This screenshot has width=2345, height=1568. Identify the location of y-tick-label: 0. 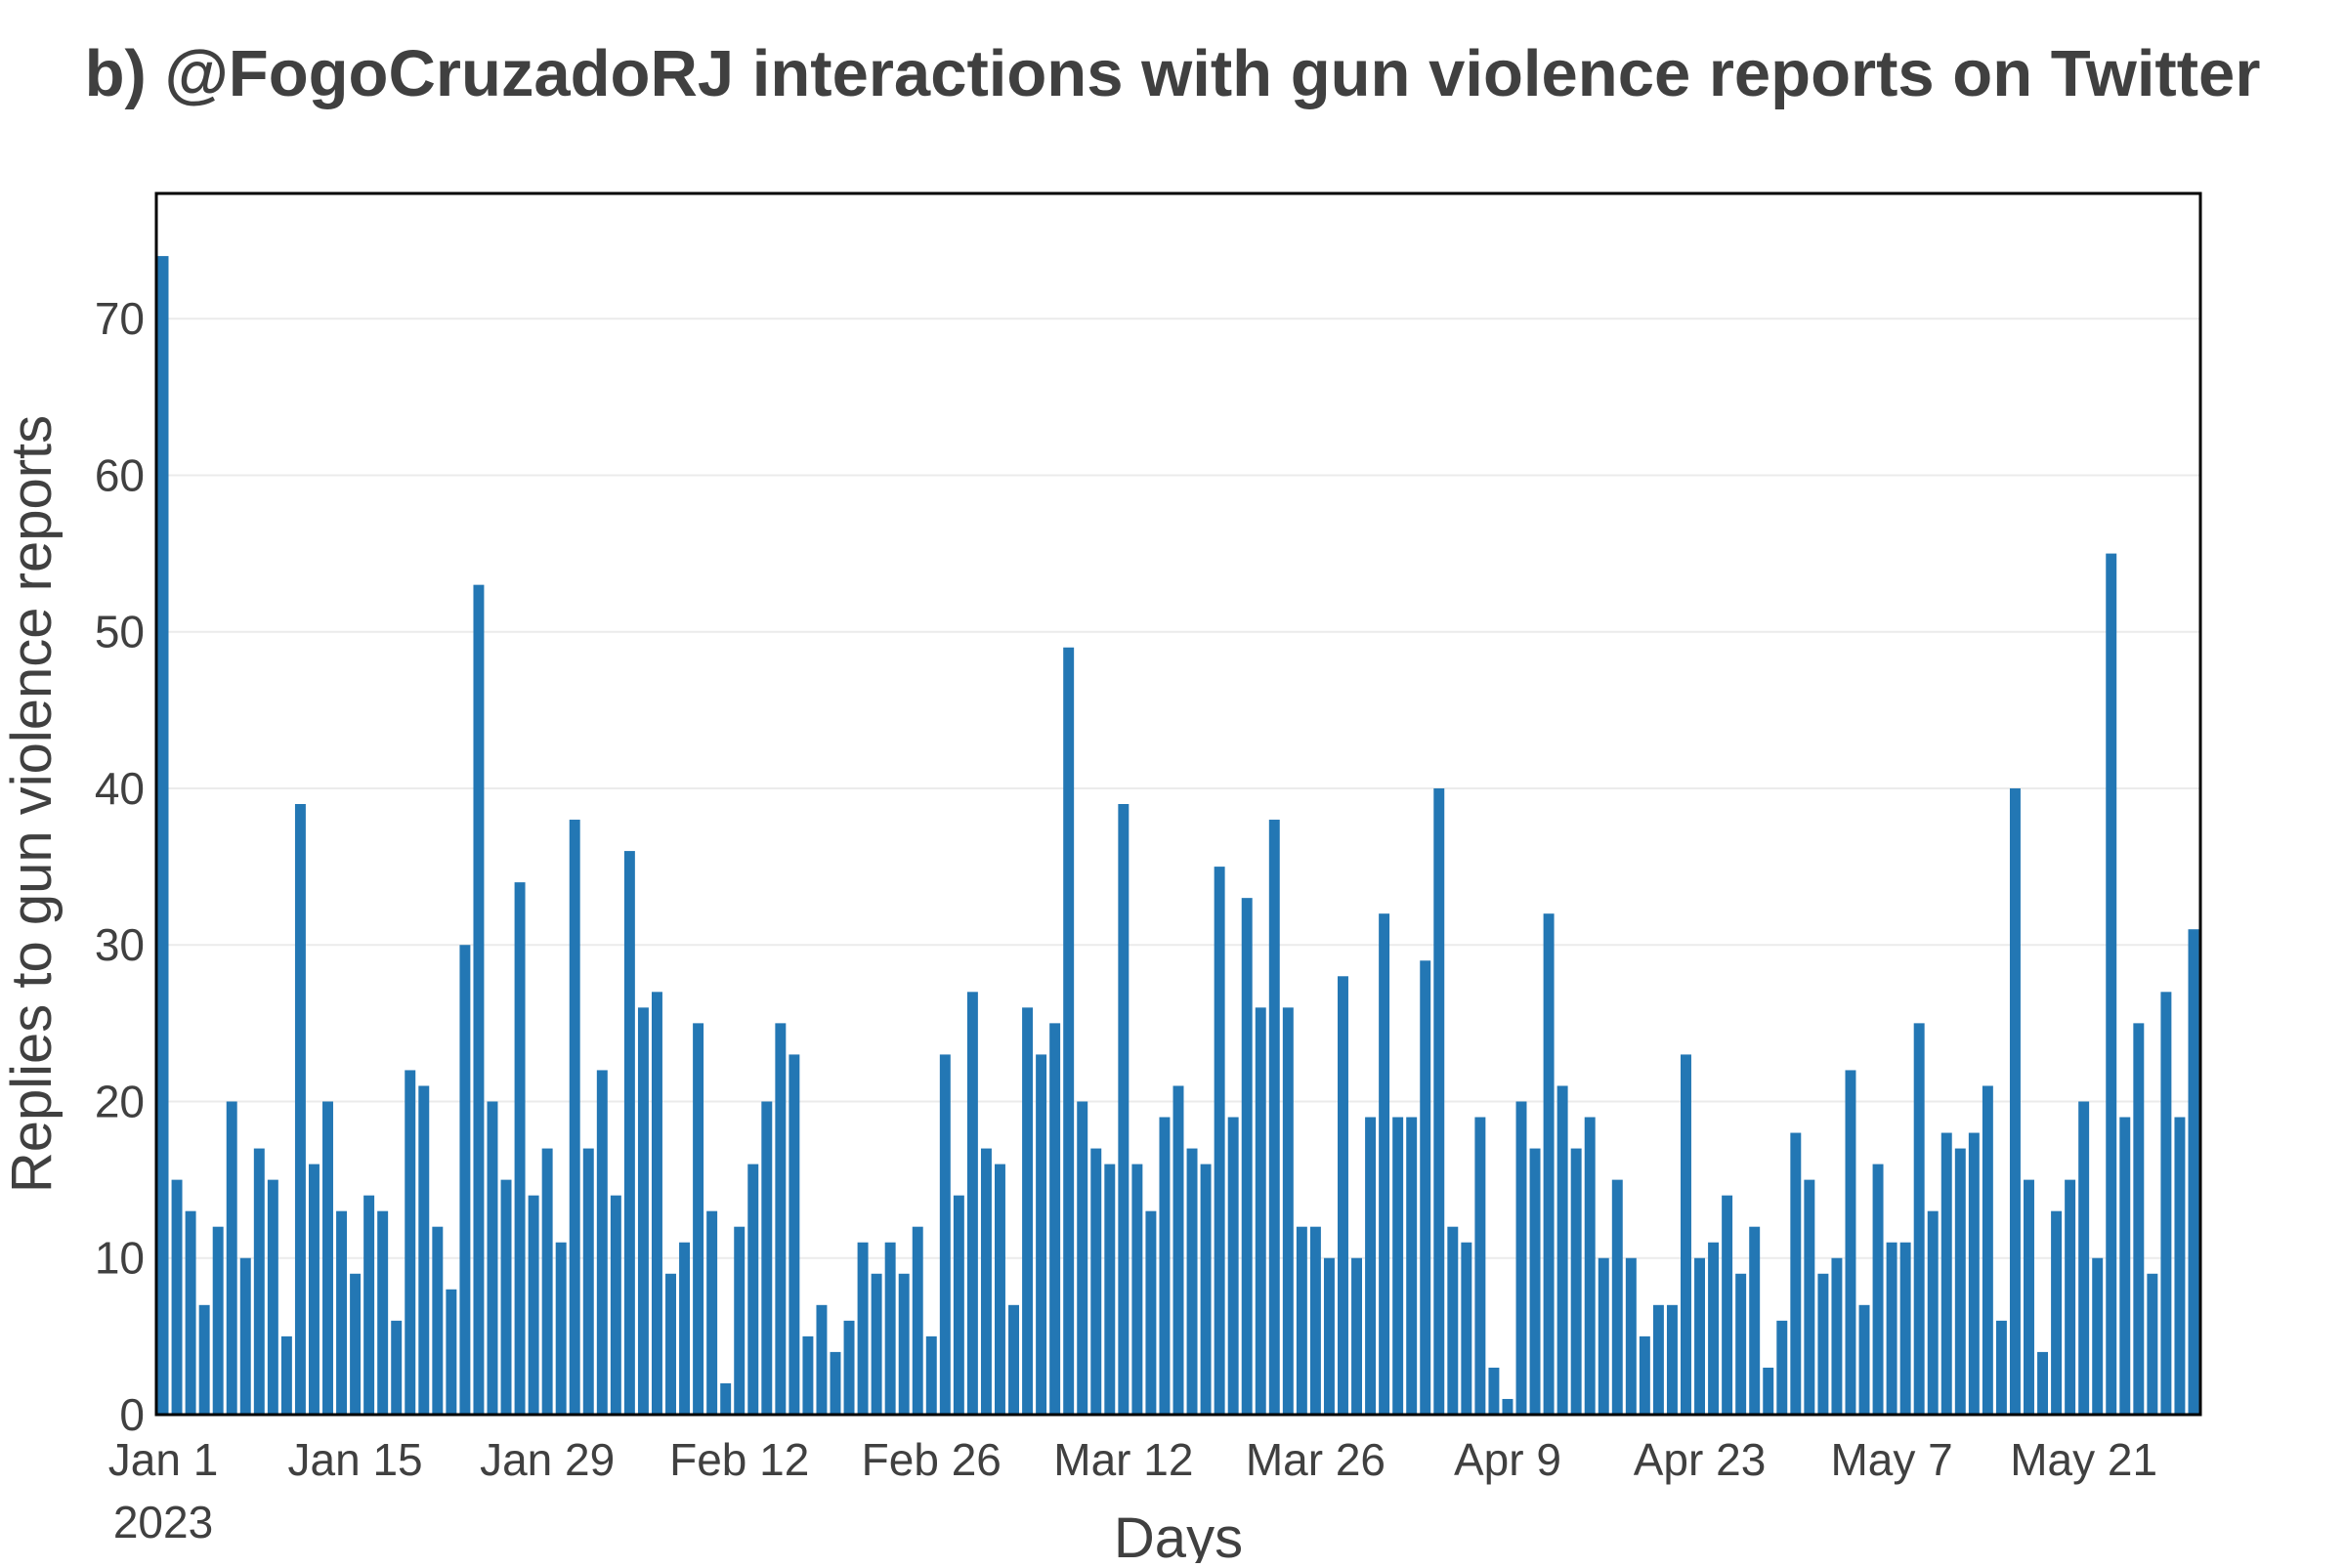
(132, 1414).